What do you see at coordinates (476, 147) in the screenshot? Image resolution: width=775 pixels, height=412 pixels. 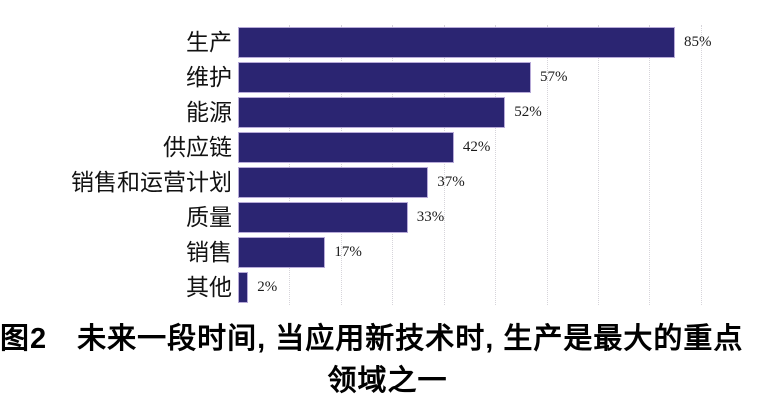 I see `value-label: 42%` at bounding box center [476, 147].